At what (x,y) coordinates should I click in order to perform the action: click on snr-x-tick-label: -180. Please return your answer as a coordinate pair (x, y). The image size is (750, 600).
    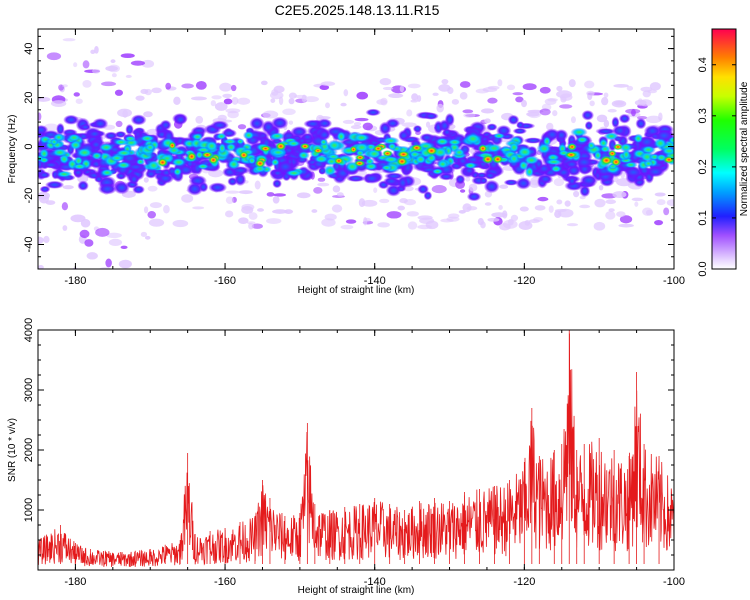
    Looking at the image, I should click on (75, 582).